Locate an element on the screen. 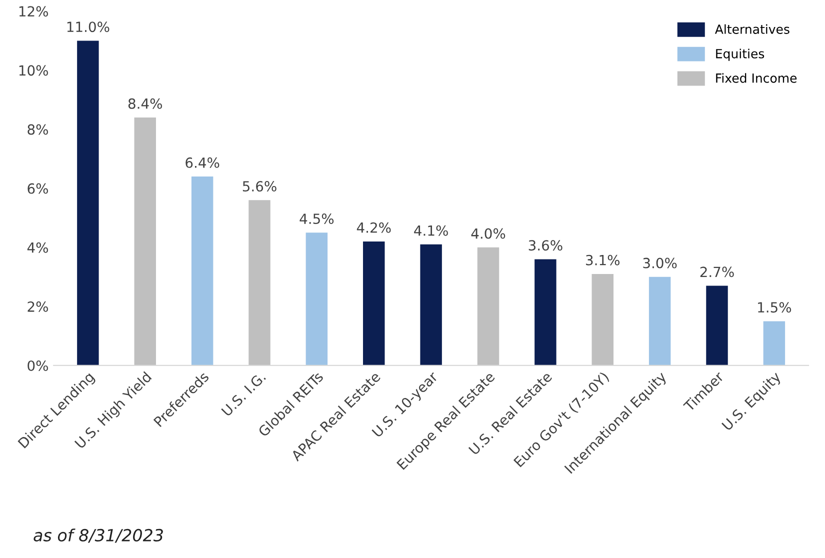 The width and height of the screenshot is (825, 558). y-tick-label: 12% is located at coordinates (33, 11).